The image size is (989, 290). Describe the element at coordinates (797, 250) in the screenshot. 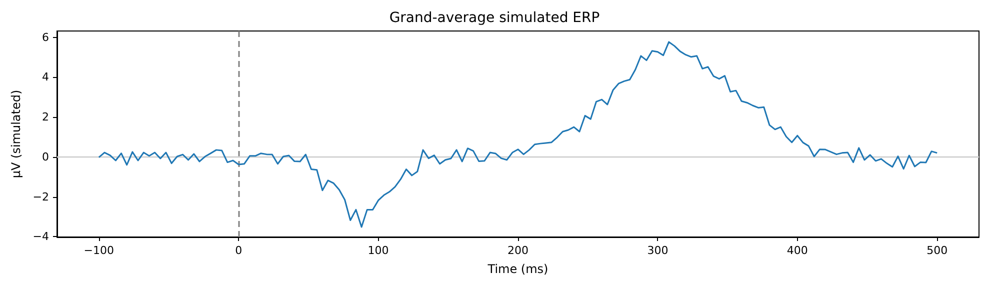

I see `x-tick-label: 400` at that location.